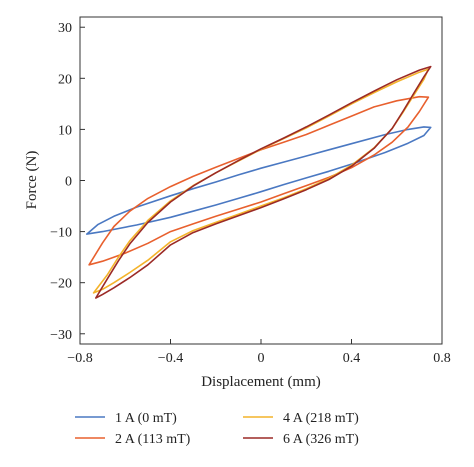 Image resolution: width=474 pixels, height=467 pixels. What do you see at coordinates (321, 418) in the screenshot?
I see `legend-label-3: 4 A (218 mT)` at bounding box center [321, 418].